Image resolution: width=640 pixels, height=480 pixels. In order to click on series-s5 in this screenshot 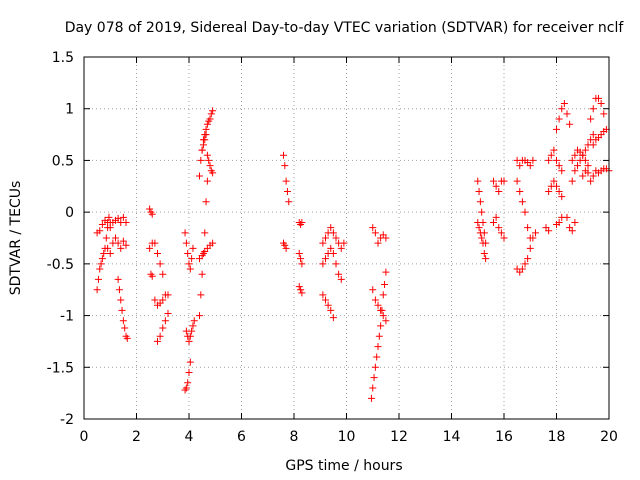, I will do `click(151, 211)`.